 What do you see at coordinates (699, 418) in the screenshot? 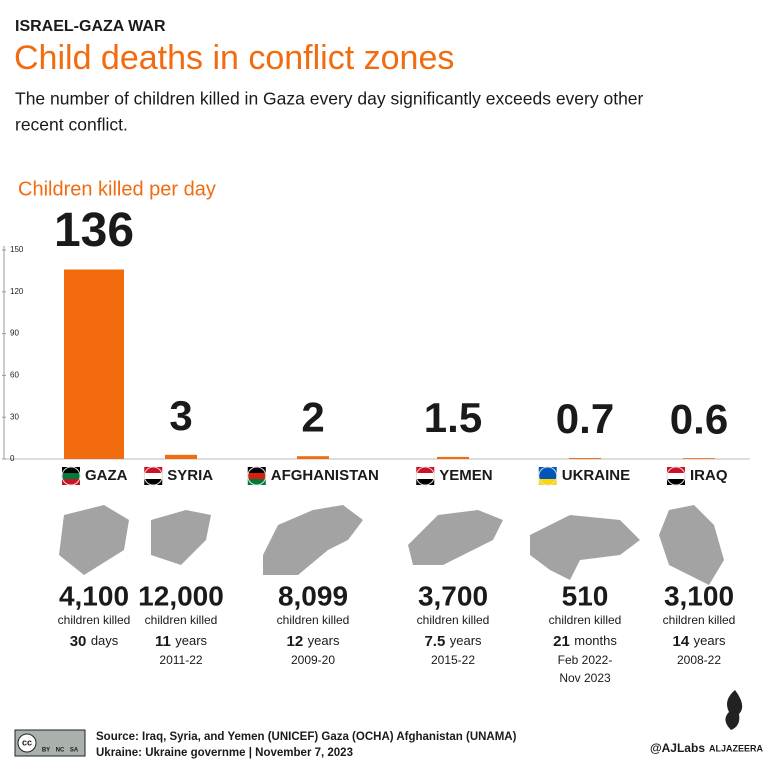
I see `value-label: 0.6` at bounding box center [699, 418].